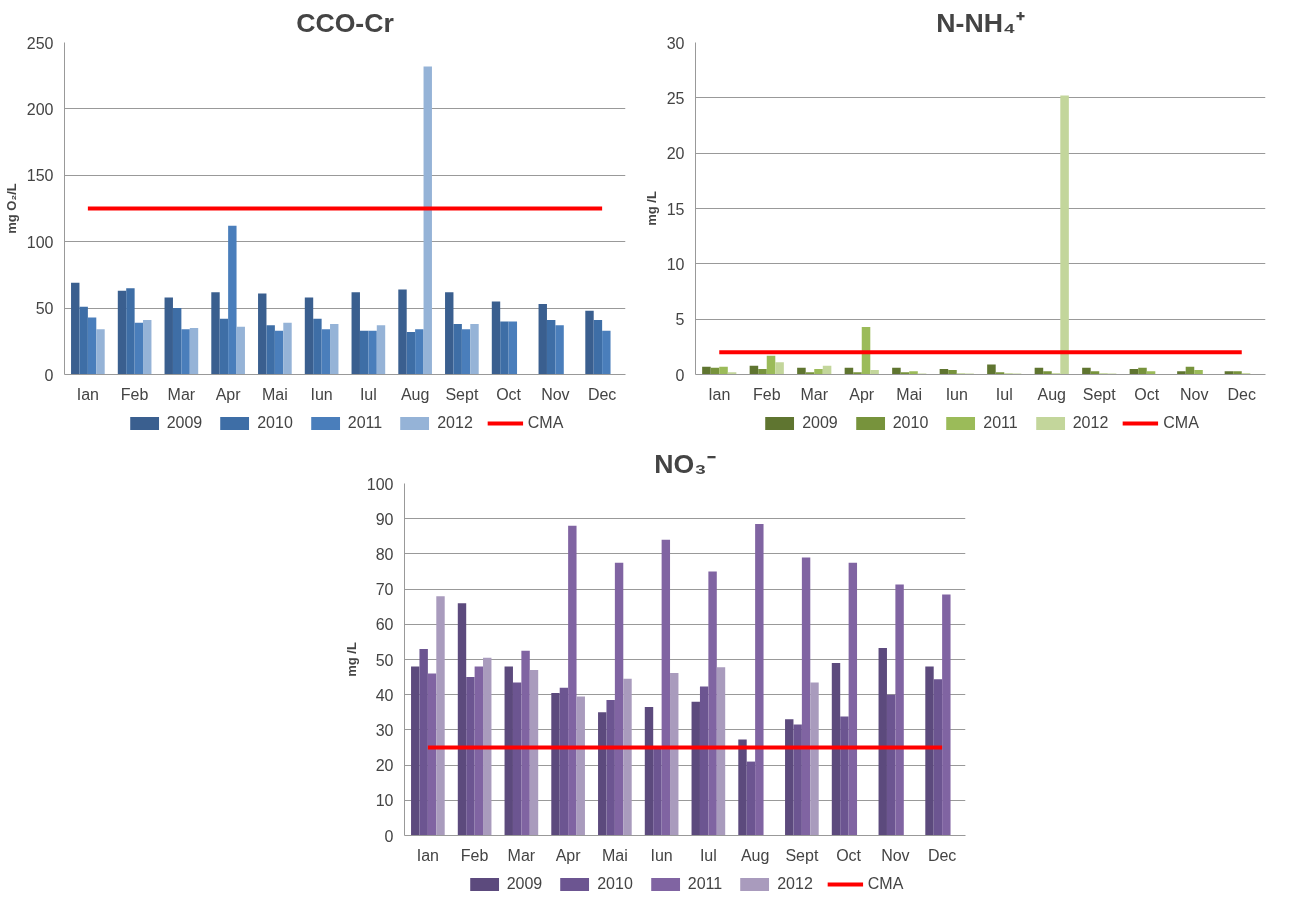 This screenshot has width=1300, height=915. Describe the element at coordinates (384, 519) in the screenshot. I see `y-tick-label: 90` at that location.